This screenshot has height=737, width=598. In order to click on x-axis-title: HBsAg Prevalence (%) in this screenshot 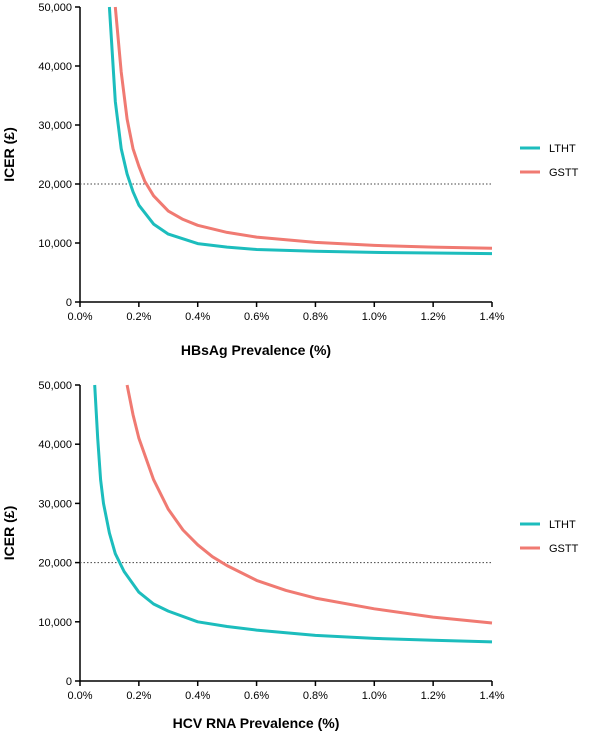, I will do `click(256, 350)`.